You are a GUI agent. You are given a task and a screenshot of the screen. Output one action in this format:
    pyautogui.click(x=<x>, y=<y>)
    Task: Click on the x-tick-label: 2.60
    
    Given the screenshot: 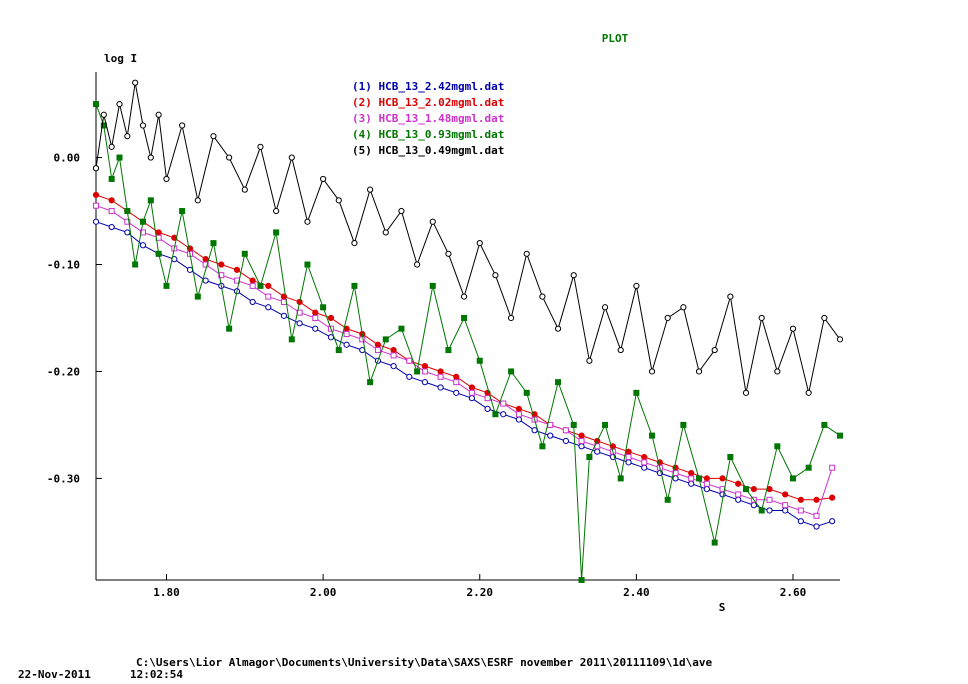 What is the action you would take?
    pyautogui.click(x=793, y=592)
    